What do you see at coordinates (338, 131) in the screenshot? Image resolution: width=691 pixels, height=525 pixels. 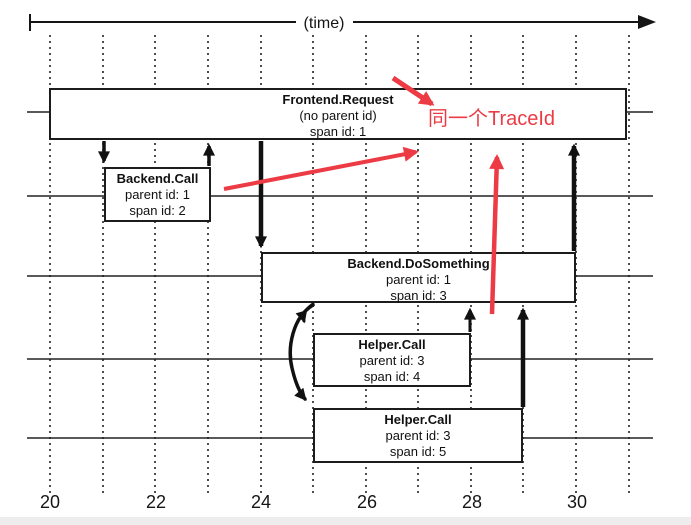 I see `span-id: span id: 1` at bounding box center [338, 131].